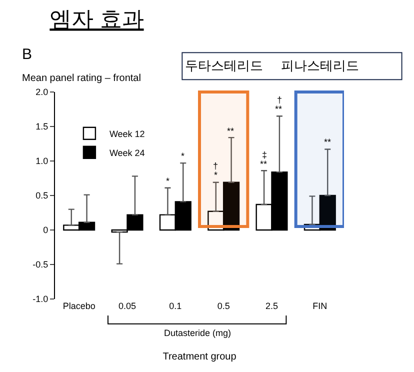  I want to click on band-label: 두타스테리드, so click(224, 65).